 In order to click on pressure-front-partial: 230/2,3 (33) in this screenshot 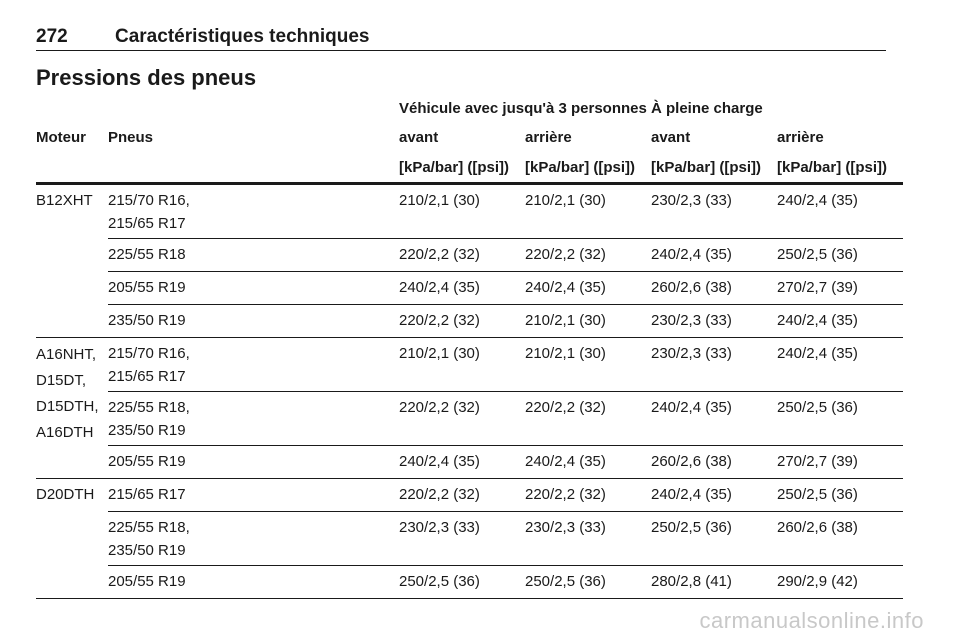, I will do `click(462, 538)`.